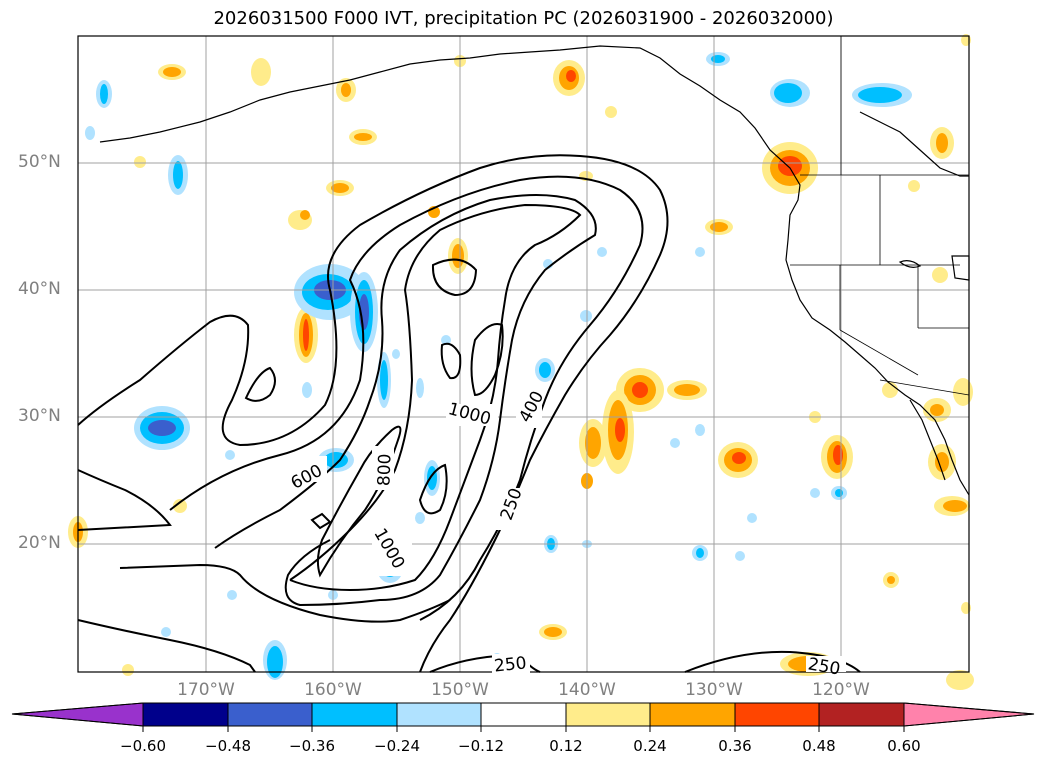 The height and width of the screenshot is (765, 1047). Describe the element at coordinates (969, 714) in the screenshot. I see `colorbar-extend-high` at that location.